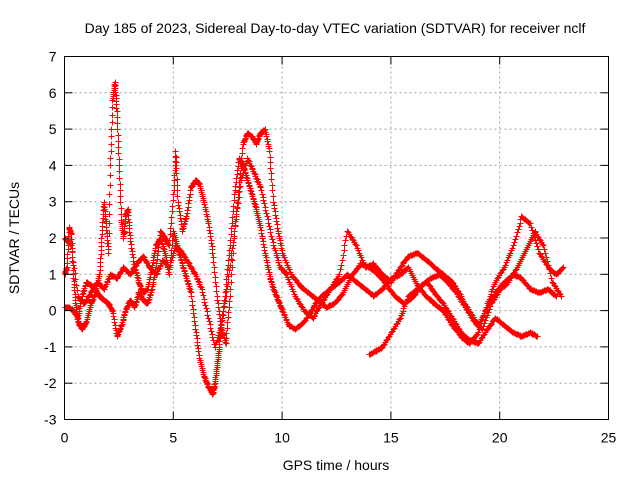 The height and width of the screenshot is (480, 640). I want to click on x-tick-label: 5, so click(173, 438).